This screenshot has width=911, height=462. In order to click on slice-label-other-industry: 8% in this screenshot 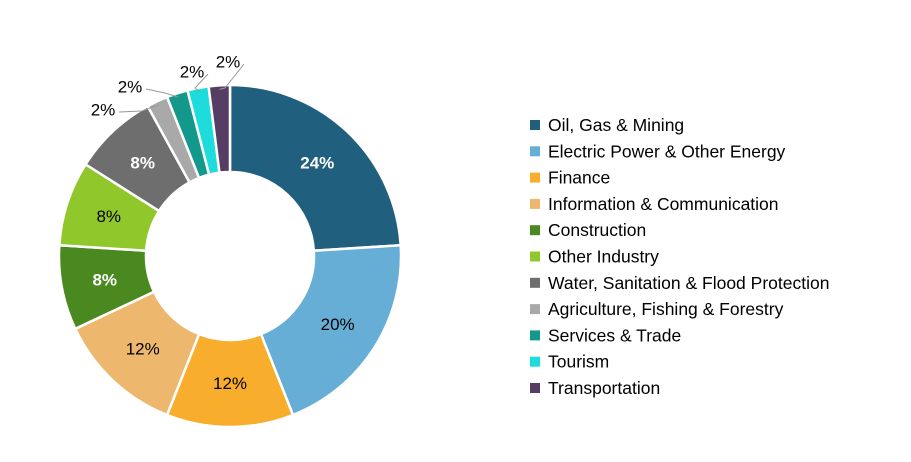, I will do `click(108, 216)`.